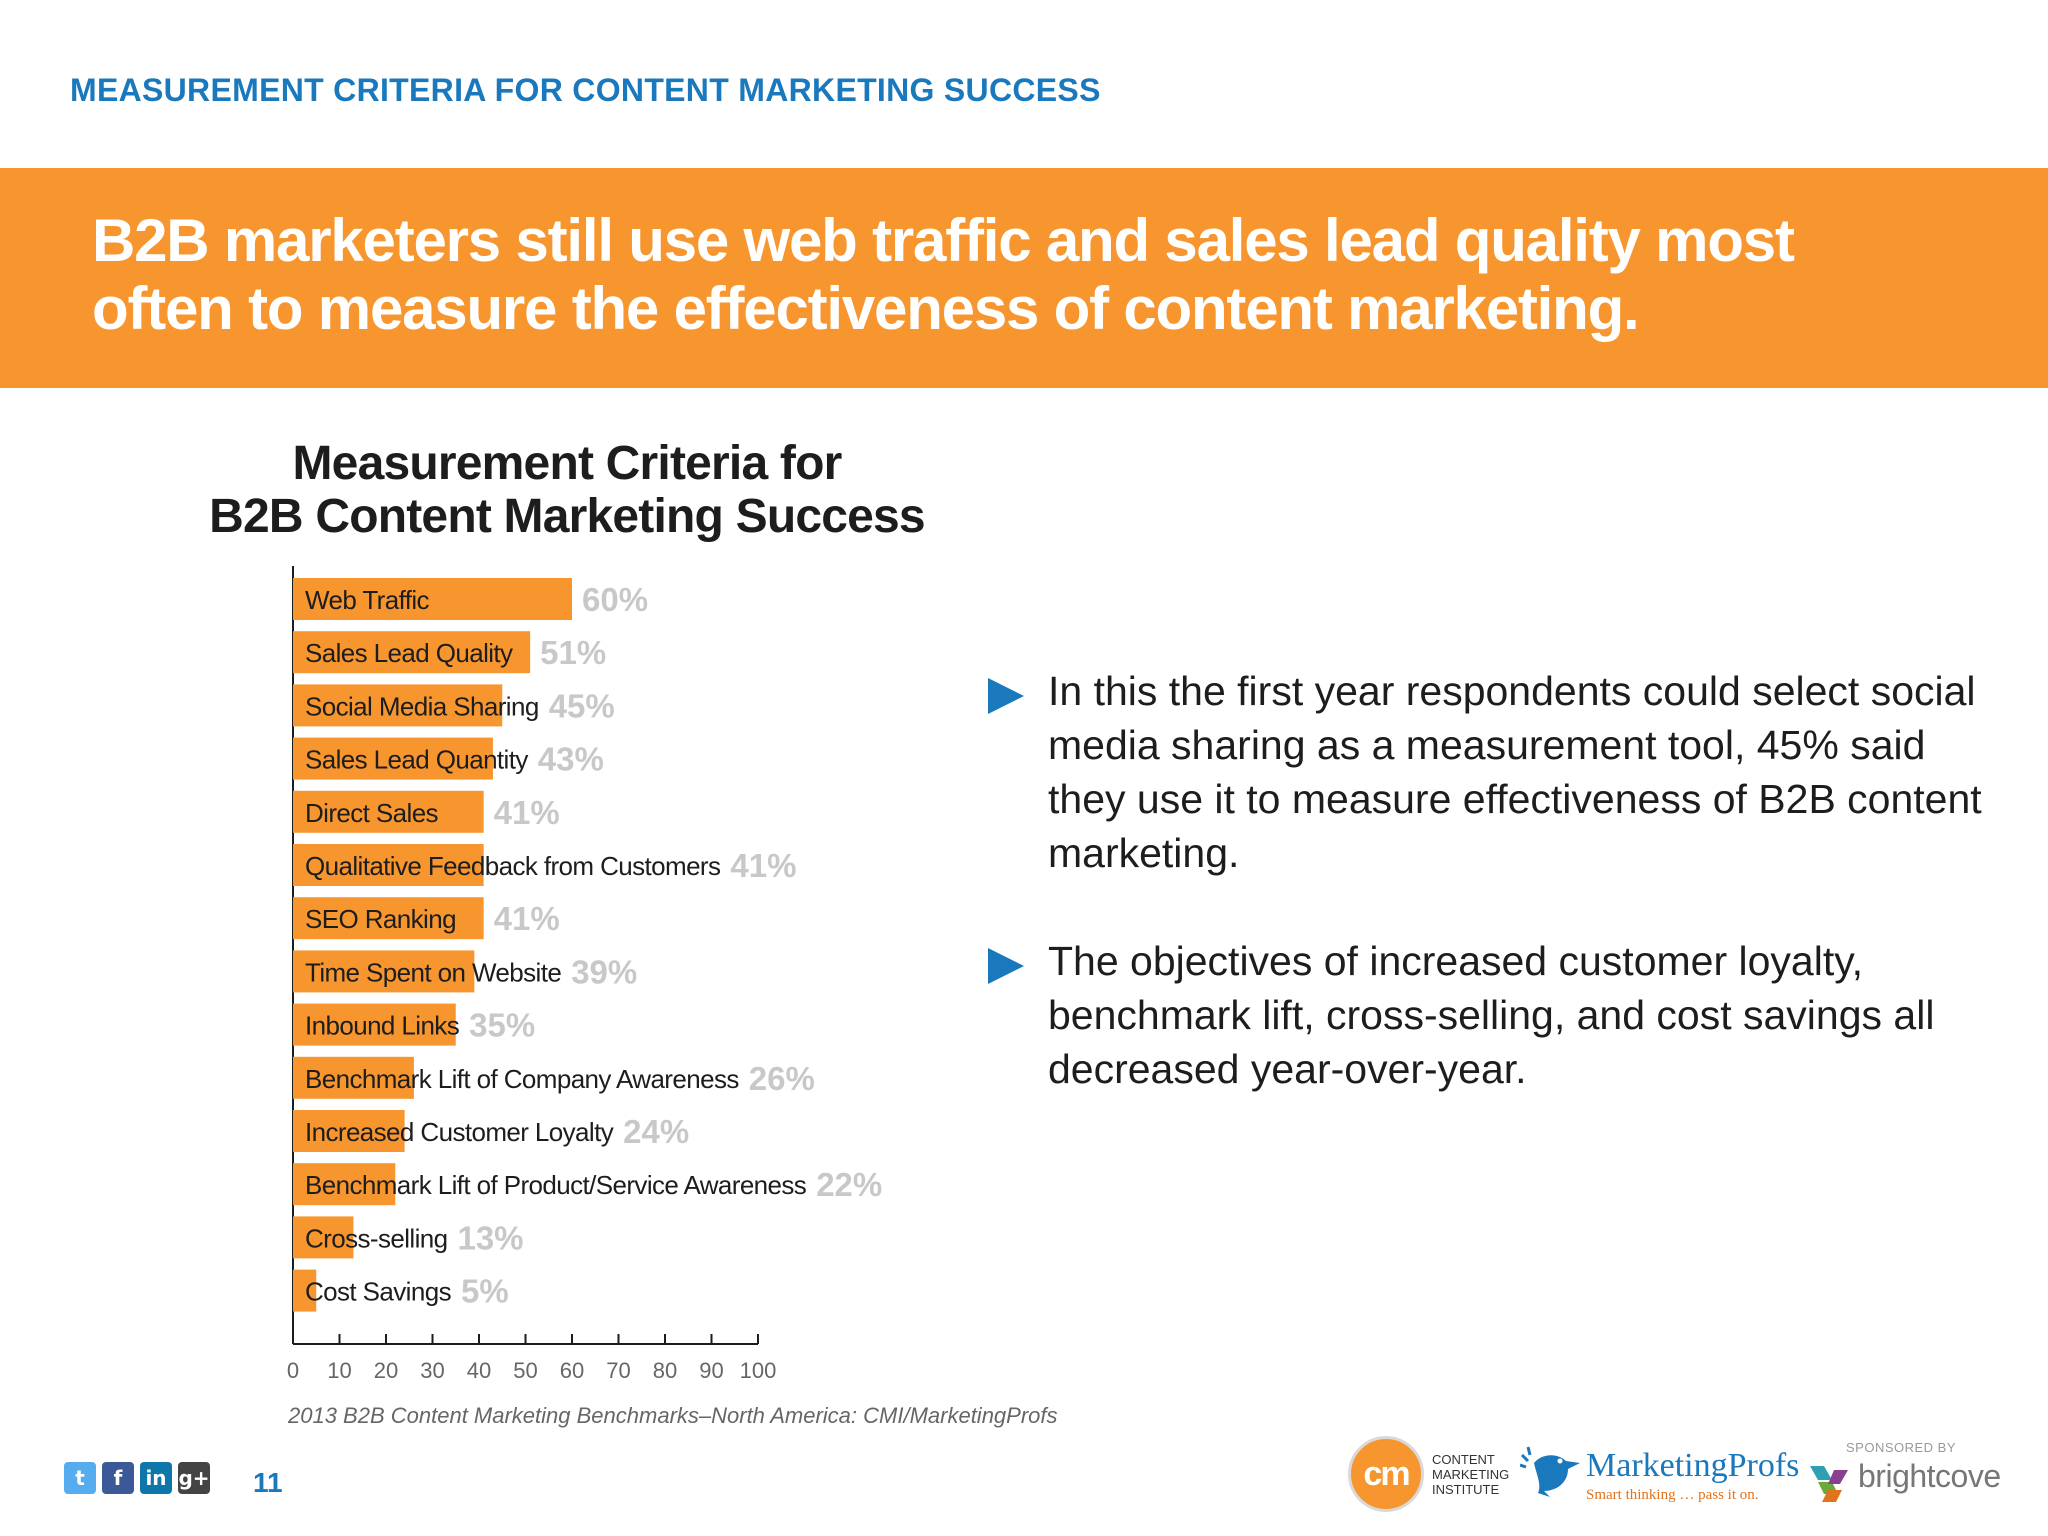 Image resolution: width=2048 pixels, height=1536 pixels. What do you see at coordinates (380, 919) in the screenshot?
I see `bar-category-label: SEO Ranking` at bounding box center [380, 919].